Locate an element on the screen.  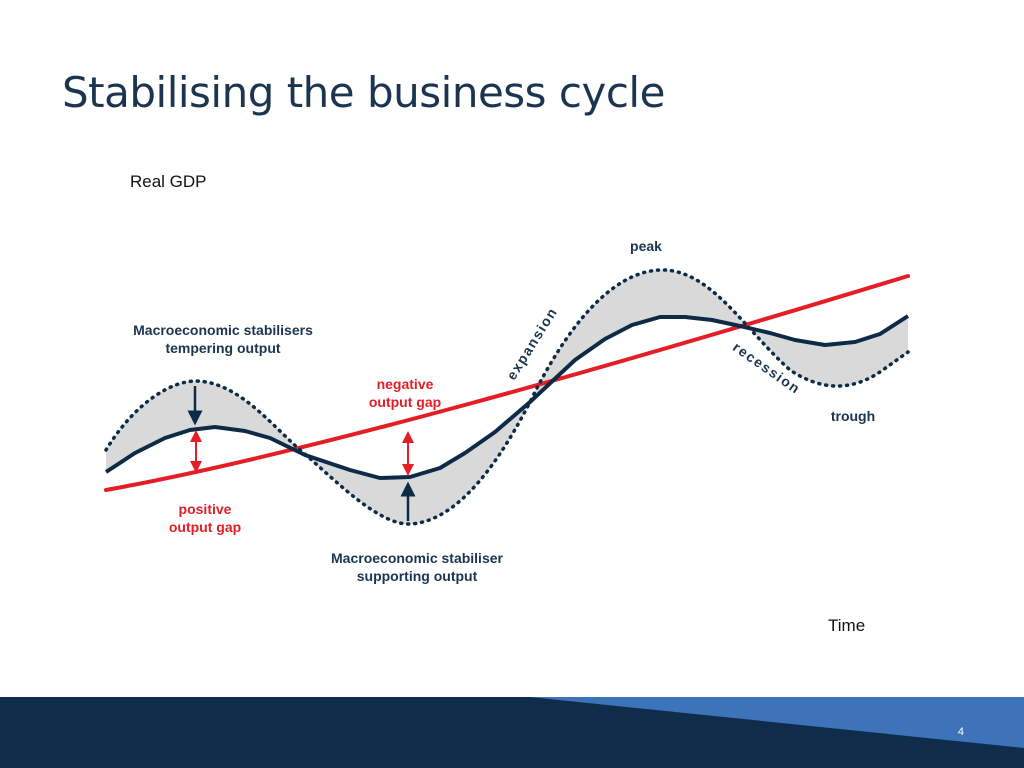
positive-gap-line2: output gap is located at coordinates (205, 527).